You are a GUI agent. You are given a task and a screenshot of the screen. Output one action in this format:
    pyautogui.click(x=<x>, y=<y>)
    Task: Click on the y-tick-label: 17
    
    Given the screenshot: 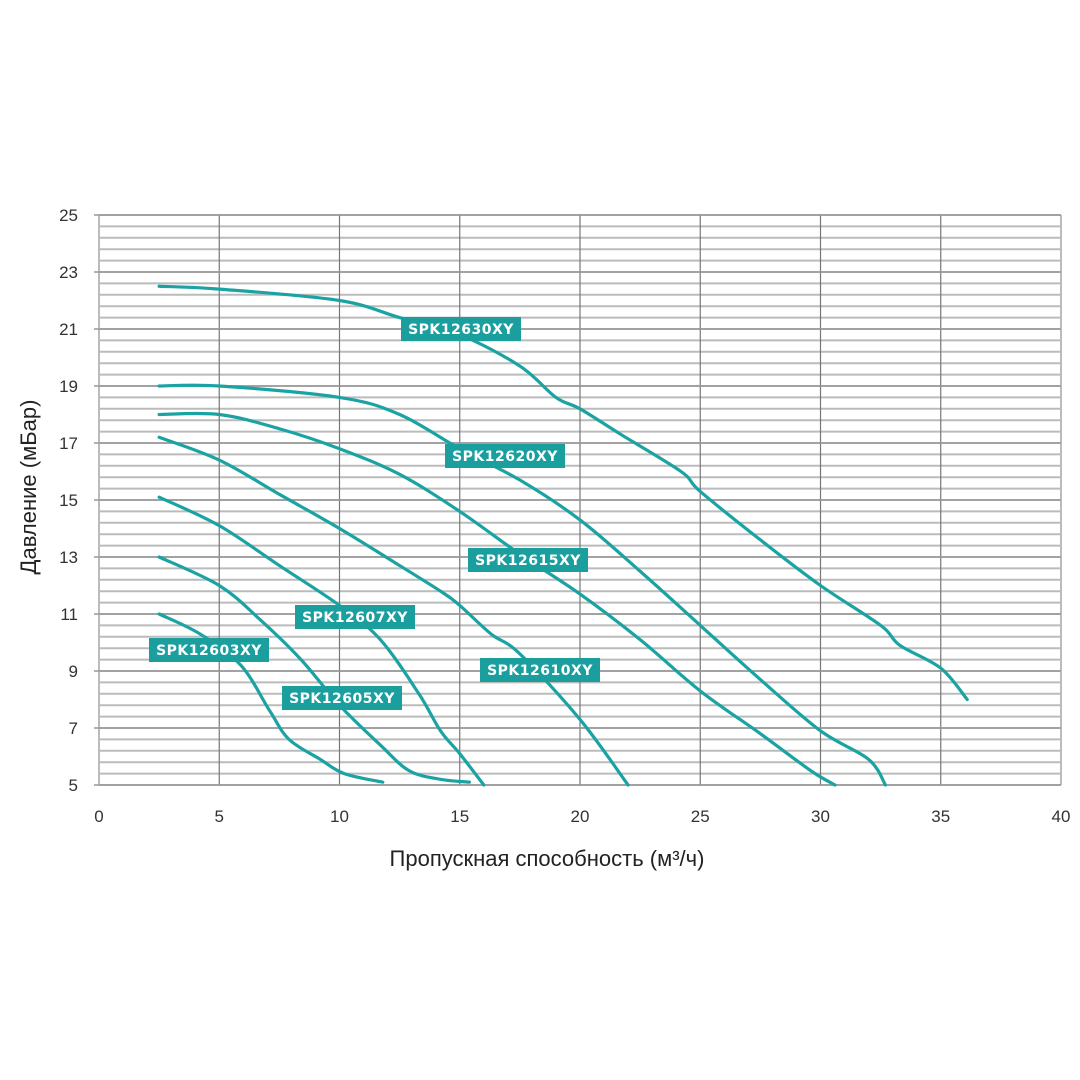 What is the action you would take?
    pyautogui.click(x=68, y=443)
    